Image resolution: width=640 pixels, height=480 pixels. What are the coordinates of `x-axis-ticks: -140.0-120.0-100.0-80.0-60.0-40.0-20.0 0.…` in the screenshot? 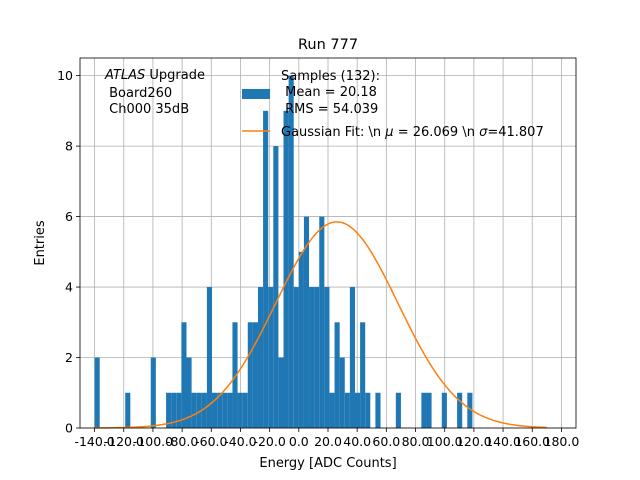 It's located at (326, 438).